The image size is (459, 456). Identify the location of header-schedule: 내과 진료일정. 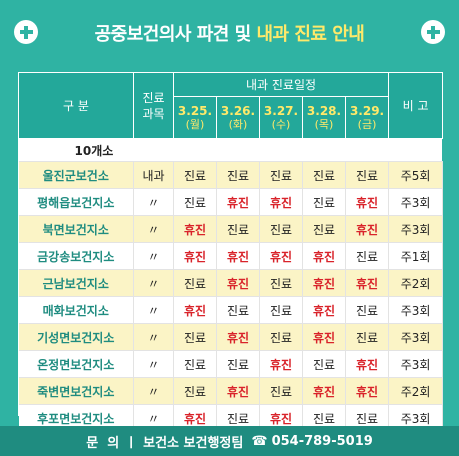
(281, 84).